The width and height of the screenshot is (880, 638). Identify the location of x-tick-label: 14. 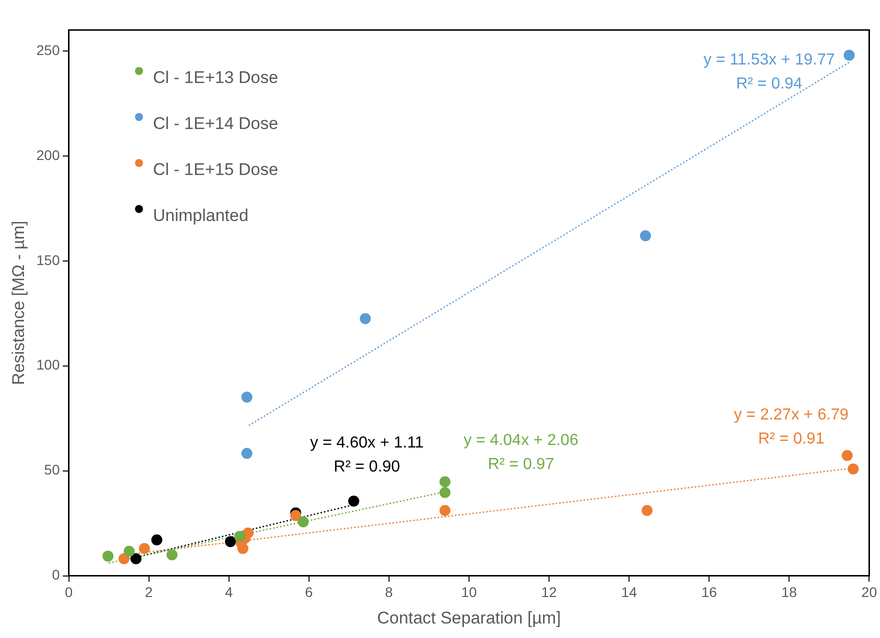
(629, 592).